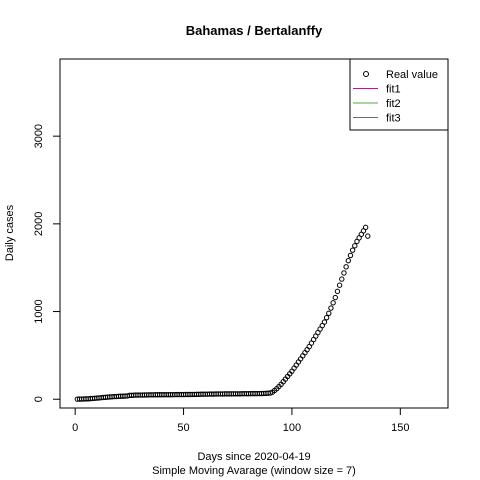 Image resolution: width=480 pixels, height=480 pixels. Describe the element at coordinates (39, 311) in the screenshot. I see `y-tick-label: 1000` at that location.